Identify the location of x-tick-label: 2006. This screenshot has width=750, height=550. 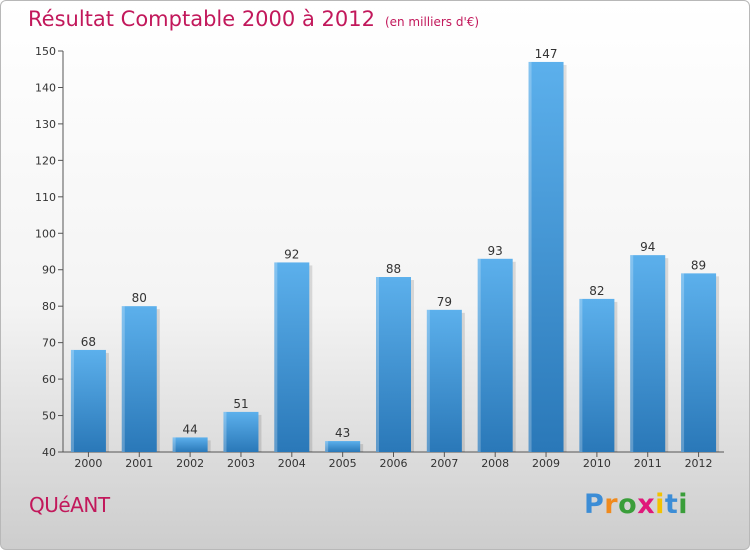
(394, 463).